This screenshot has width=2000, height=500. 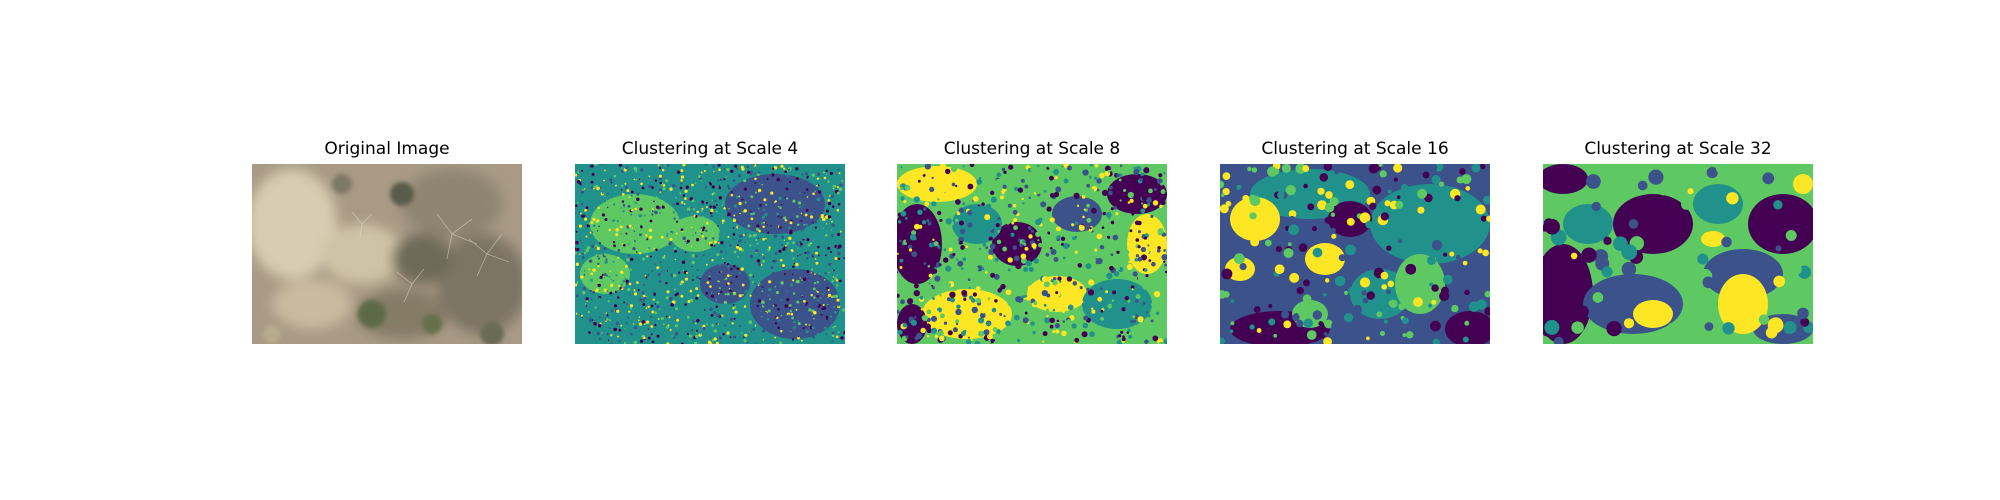 I want to click on panel-scale-8: Clustering at Scale 8, so click(x=1032, y=250).